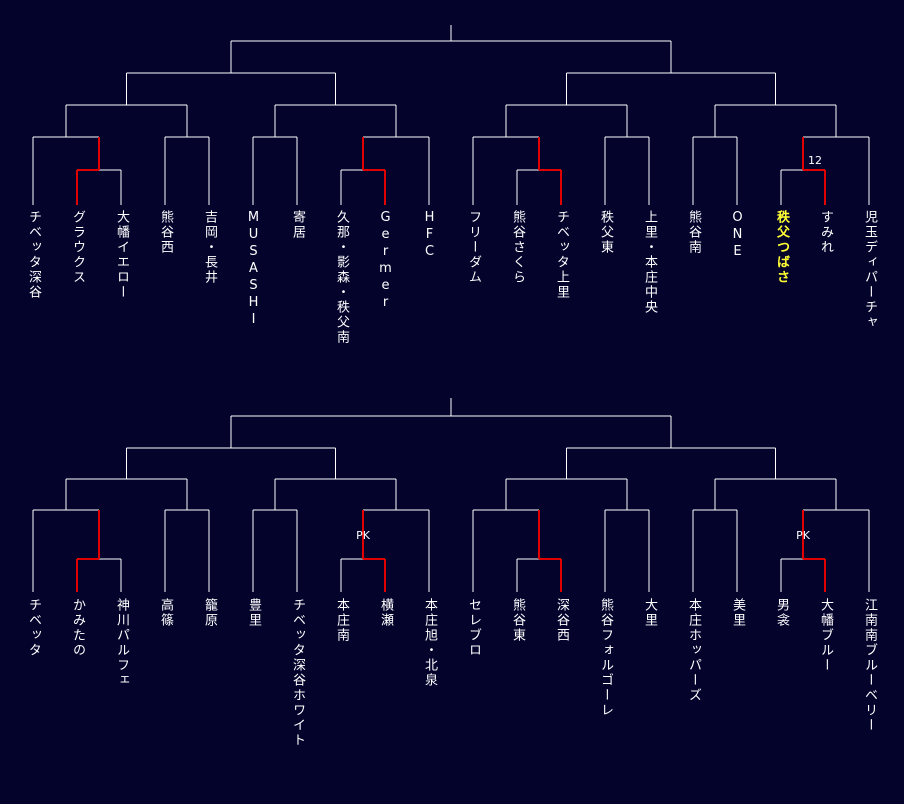  Describe the element at coordinates (693, 232) in the screenshot. I see `team-name: 熊谷南` at that location.